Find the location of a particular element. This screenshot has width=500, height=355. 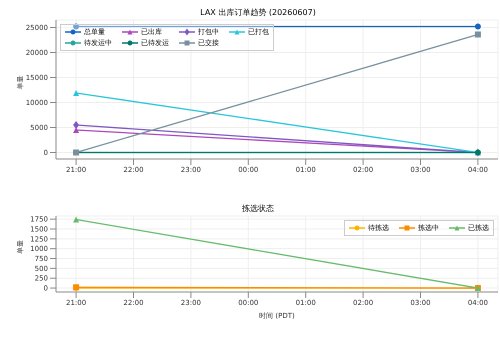

chart-title: 拣选状态 is located at coordinates (258, 209).